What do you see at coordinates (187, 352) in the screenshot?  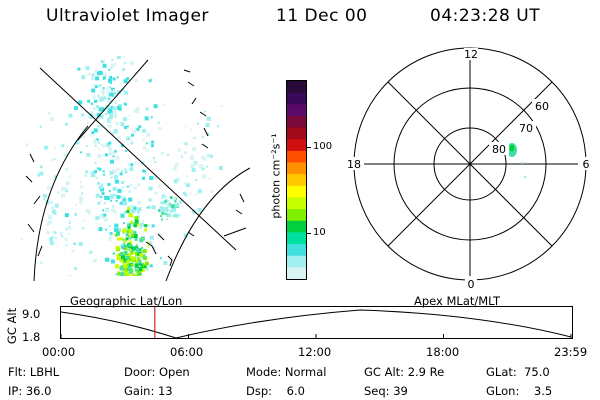 I see `time-tick-0600: 06:00` at bounding box center [187, 352].